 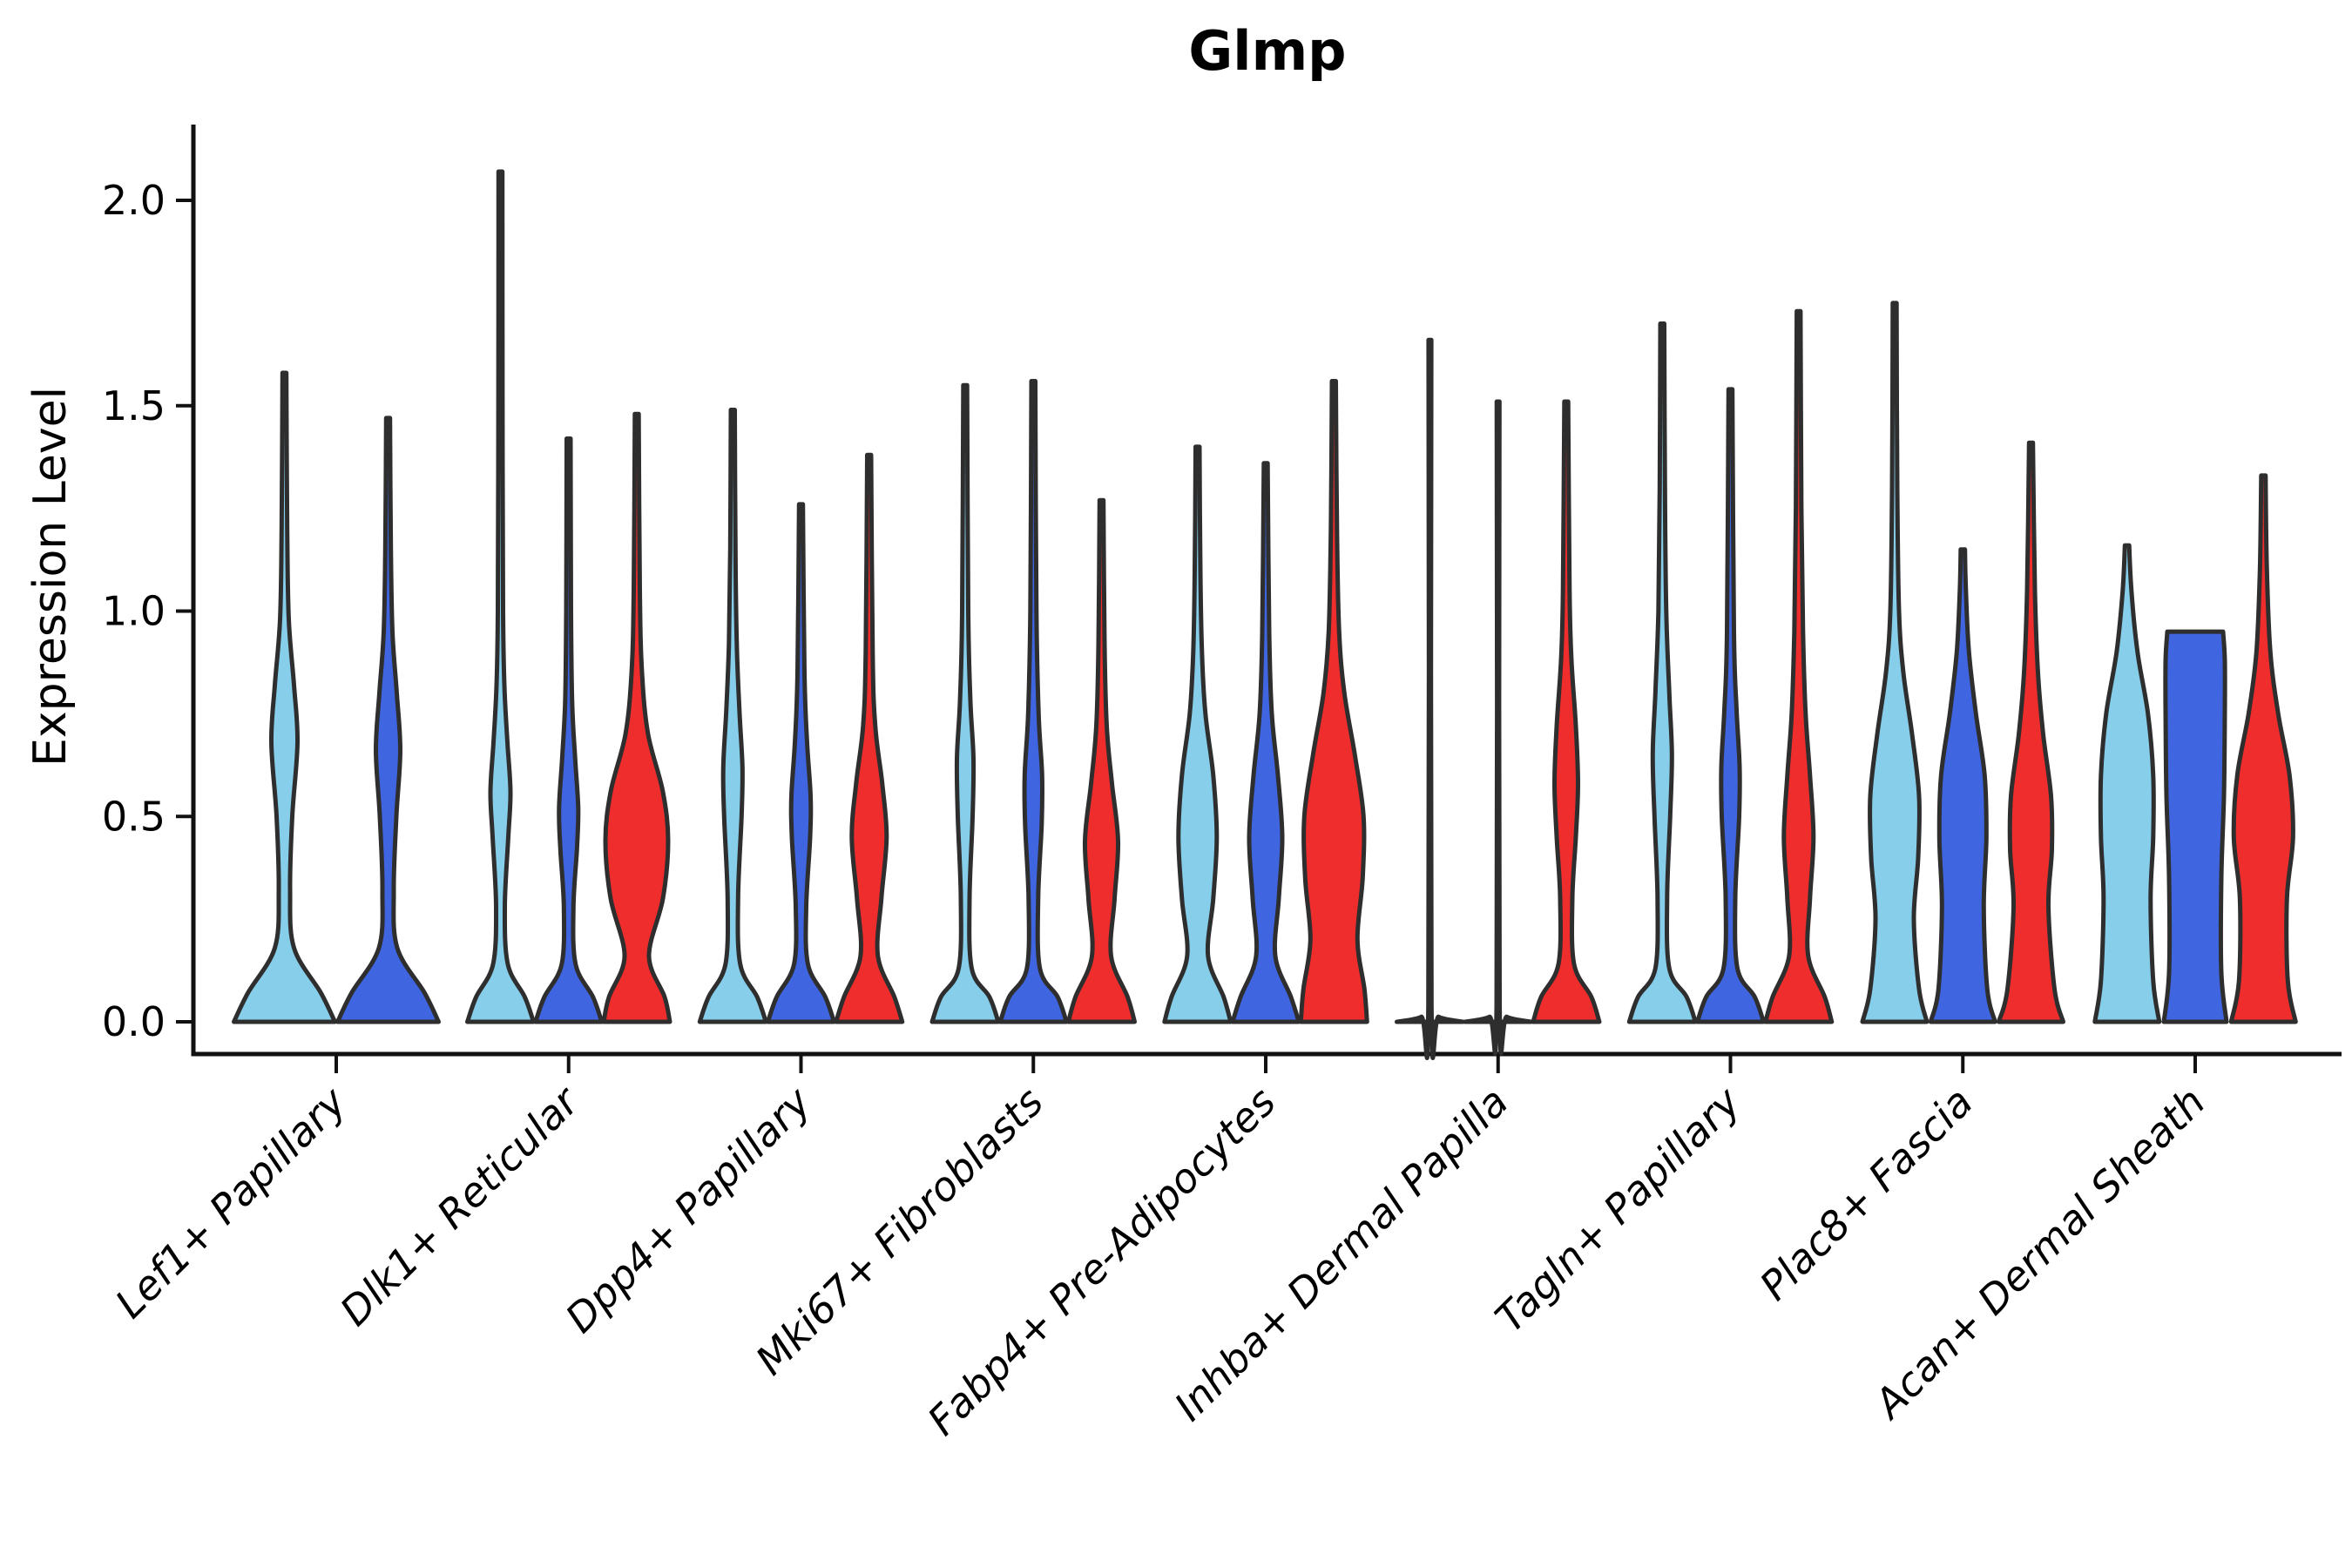 I want to click on x-tick-label: Plac8+ Fascia, so click(x=1866, y=1193).